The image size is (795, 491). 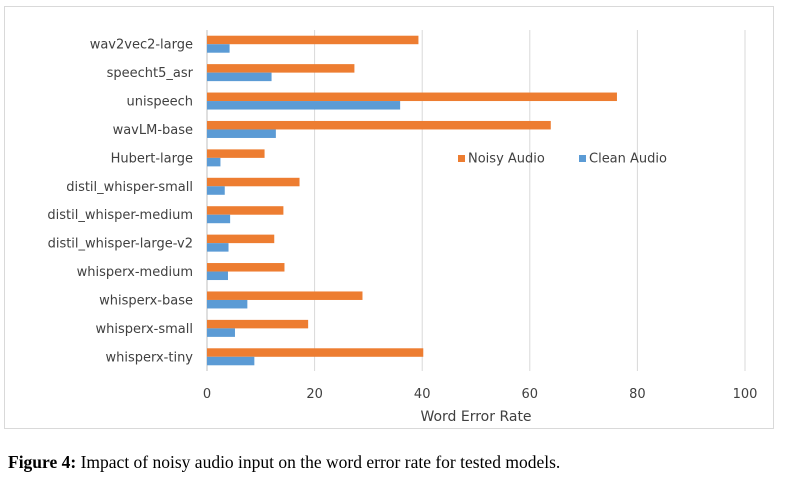 What do you see at coordinates (146, 300) in the screenshot?
I see `category-label: whisperx-base` at bounding box center [146, 300].